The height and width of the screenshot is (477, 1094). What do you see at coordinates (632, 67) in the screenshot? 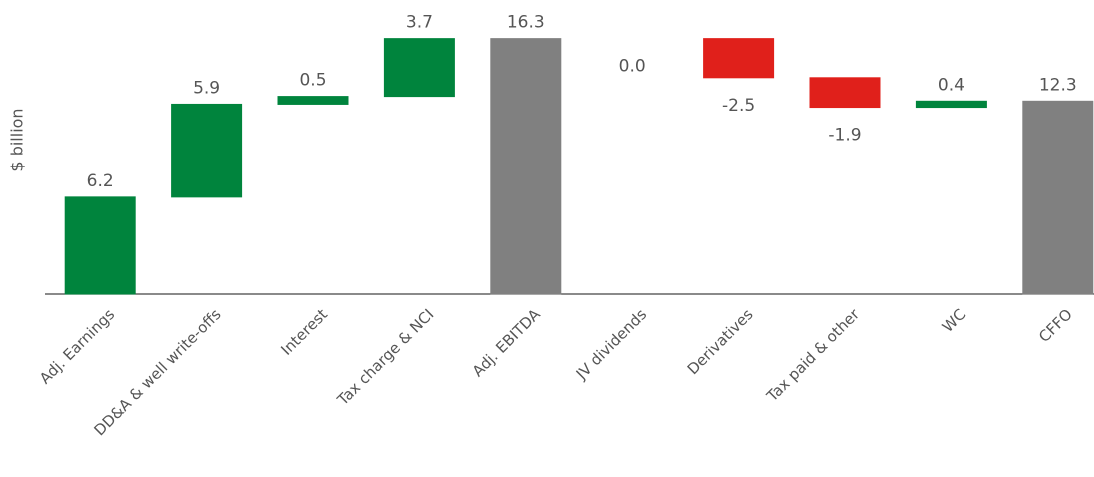
I see `value-label: 0.0` at bounding box center [632, 67].